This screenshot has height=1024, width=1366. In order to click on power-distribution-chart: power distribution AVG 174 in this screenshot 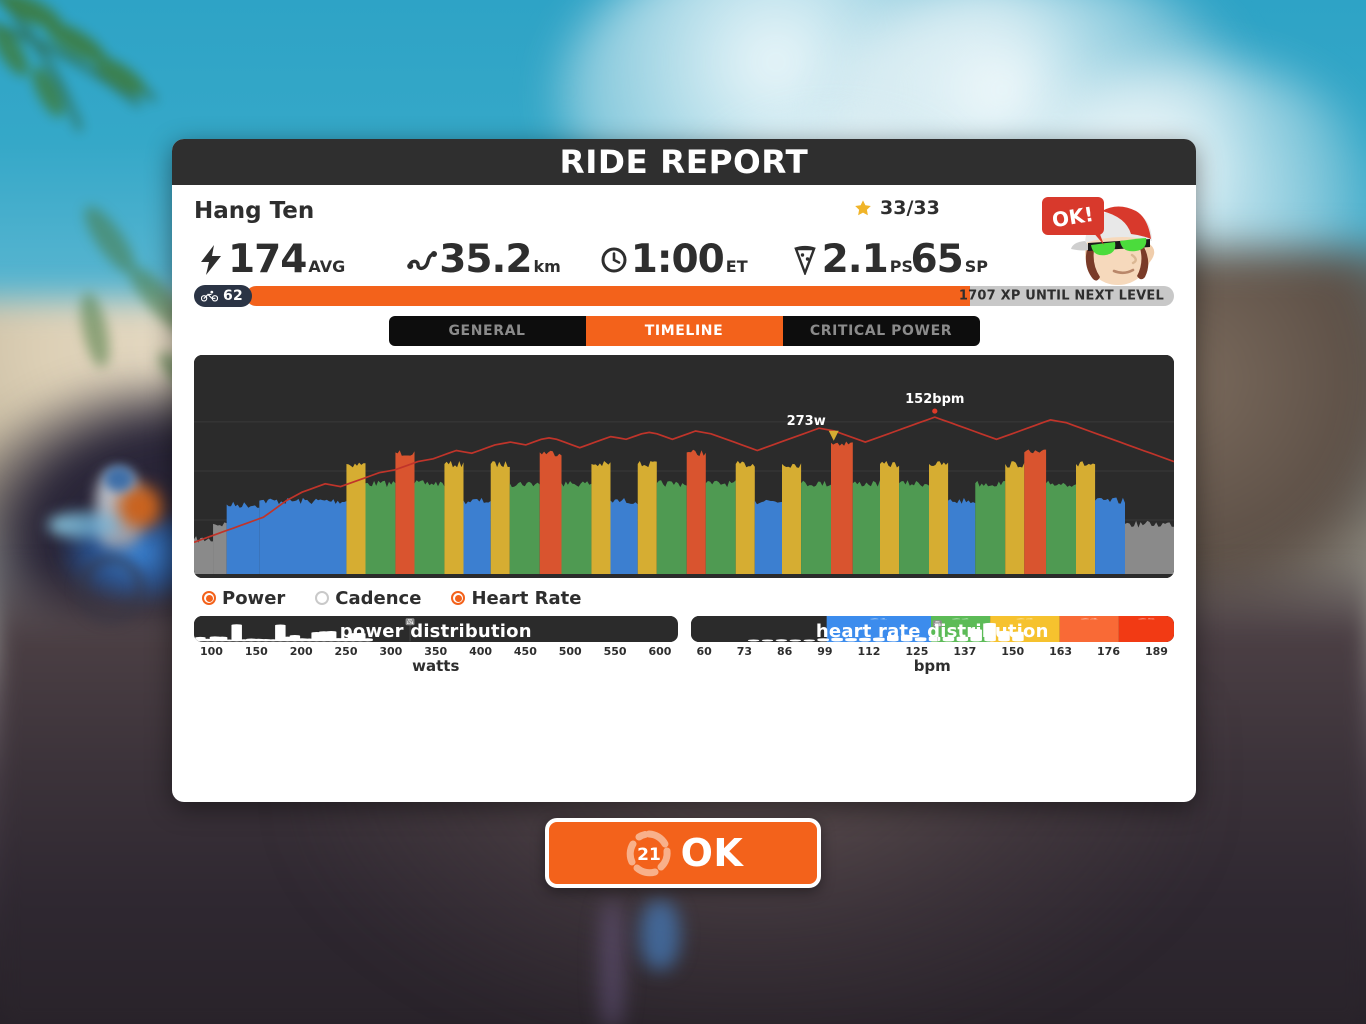, I will do `click(436, 629)`.